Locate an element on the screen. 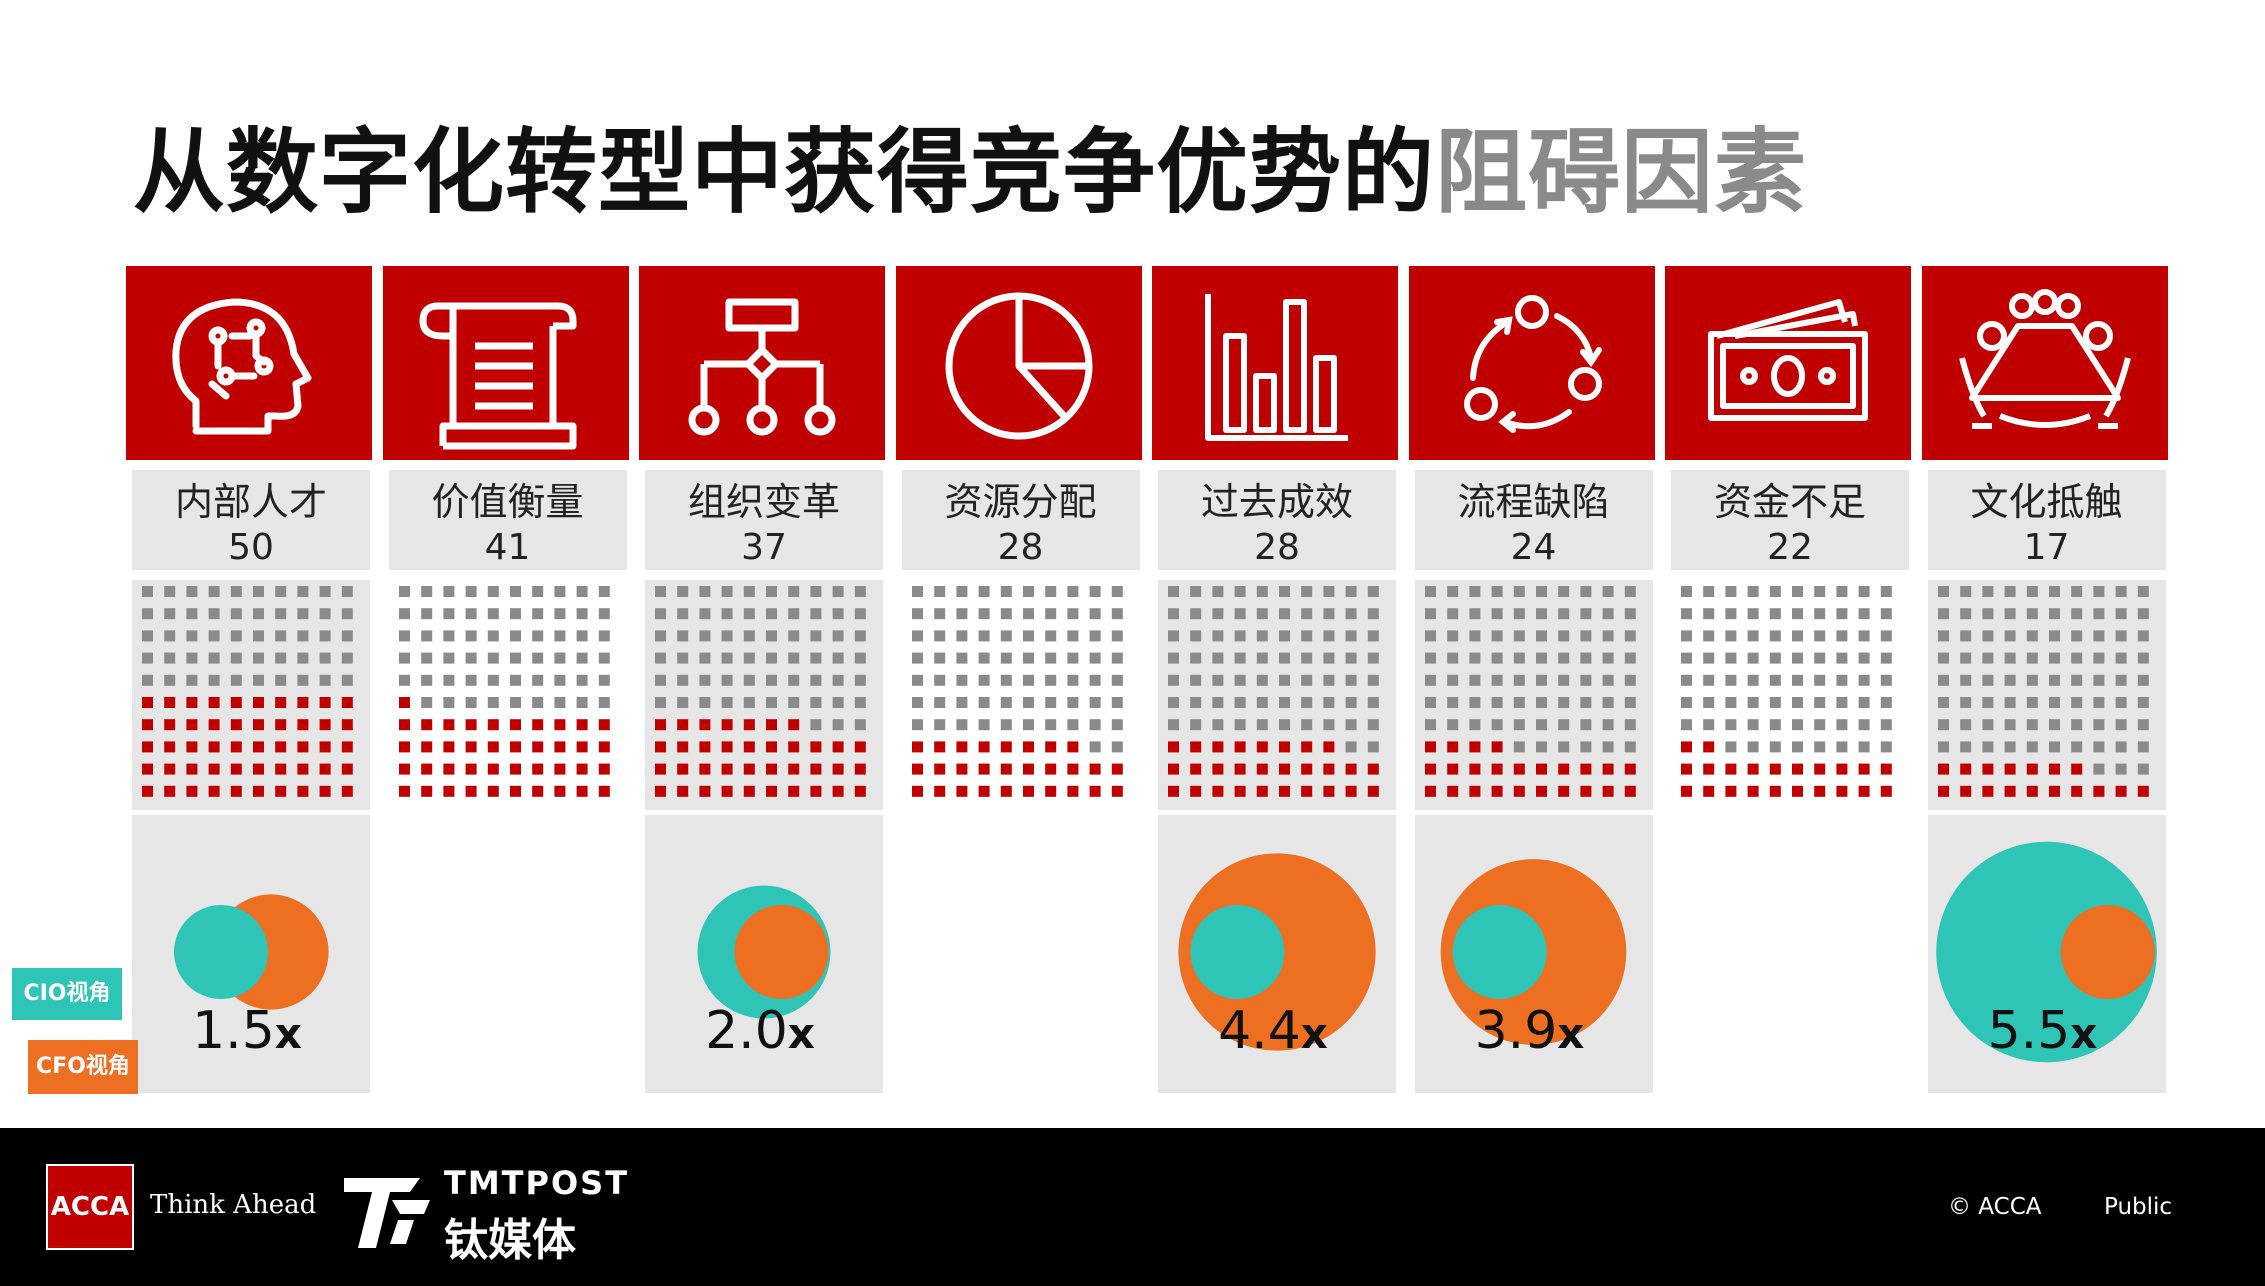 The height and width of the screenshot is (1286, 2265). category-name: 文化抵触 is located at coordinates (2046, 502).